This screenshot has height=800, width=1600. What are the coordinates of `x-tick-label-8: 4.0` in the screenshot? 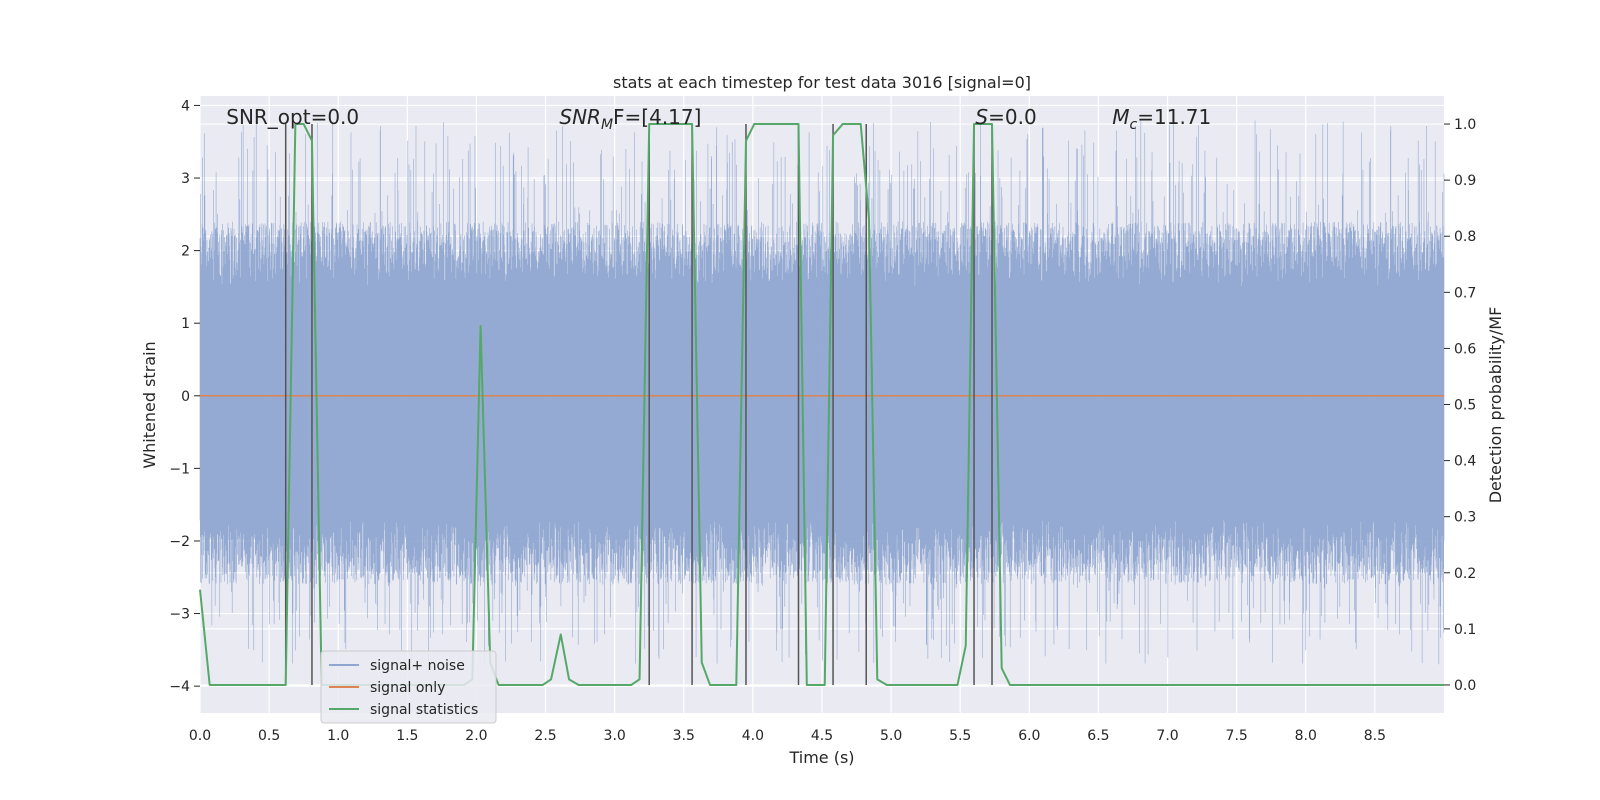 It's located at (753, 736).